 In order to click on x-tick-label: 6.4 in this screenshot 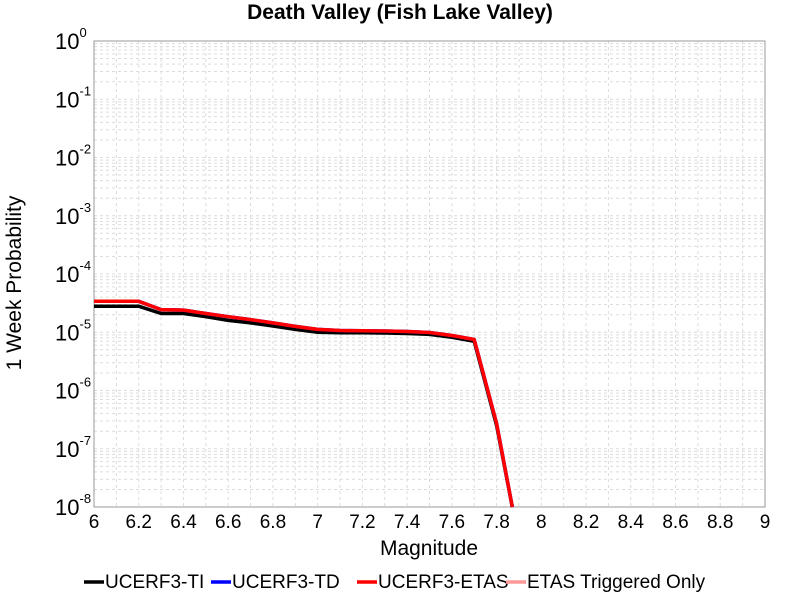, I will do `click(183, 522)`.